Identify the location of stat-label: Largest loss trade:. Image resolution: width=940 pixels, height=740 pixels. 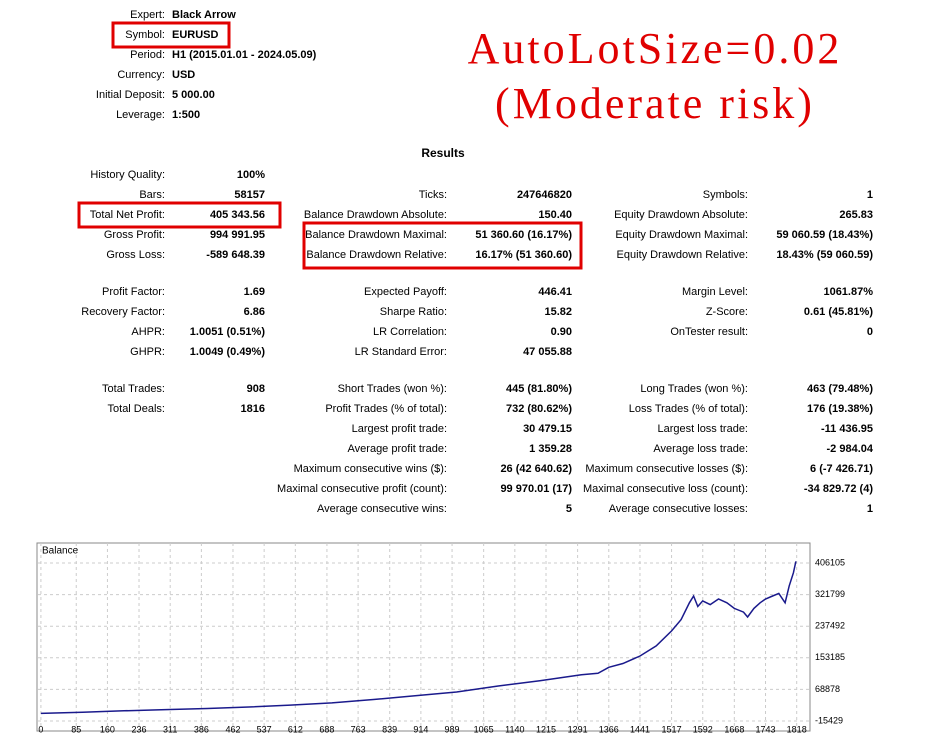
(703, 429).